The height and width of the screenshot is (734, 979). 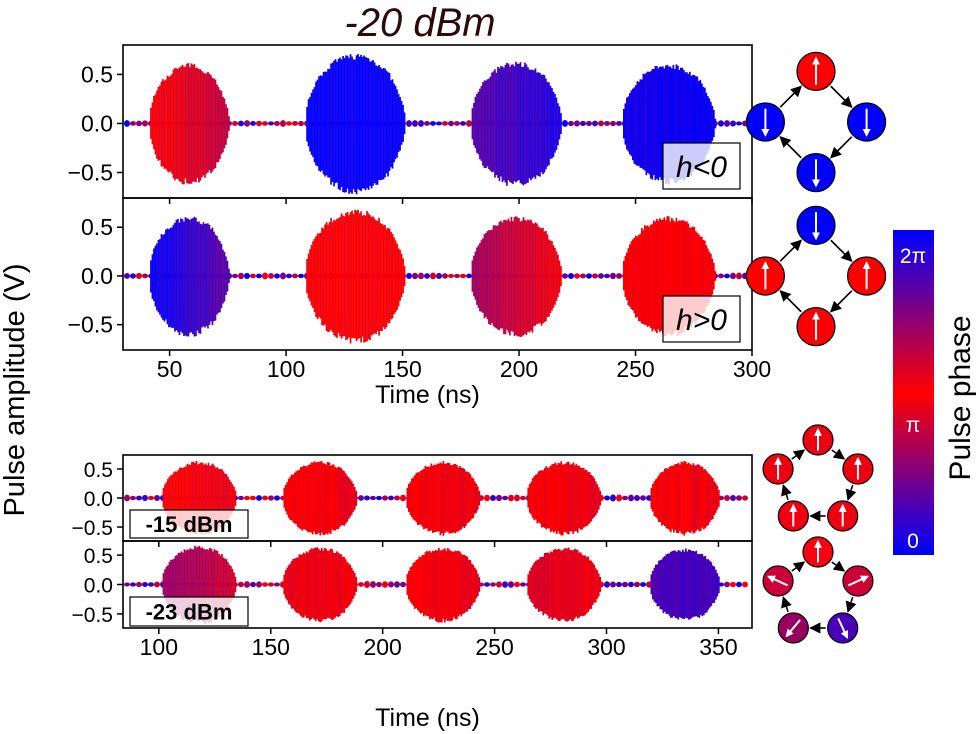 What do you see at coordinates (960, 397) in the screenshot?
I see `colorbar-label: Pulse phase` at bounding box center [960, 397].